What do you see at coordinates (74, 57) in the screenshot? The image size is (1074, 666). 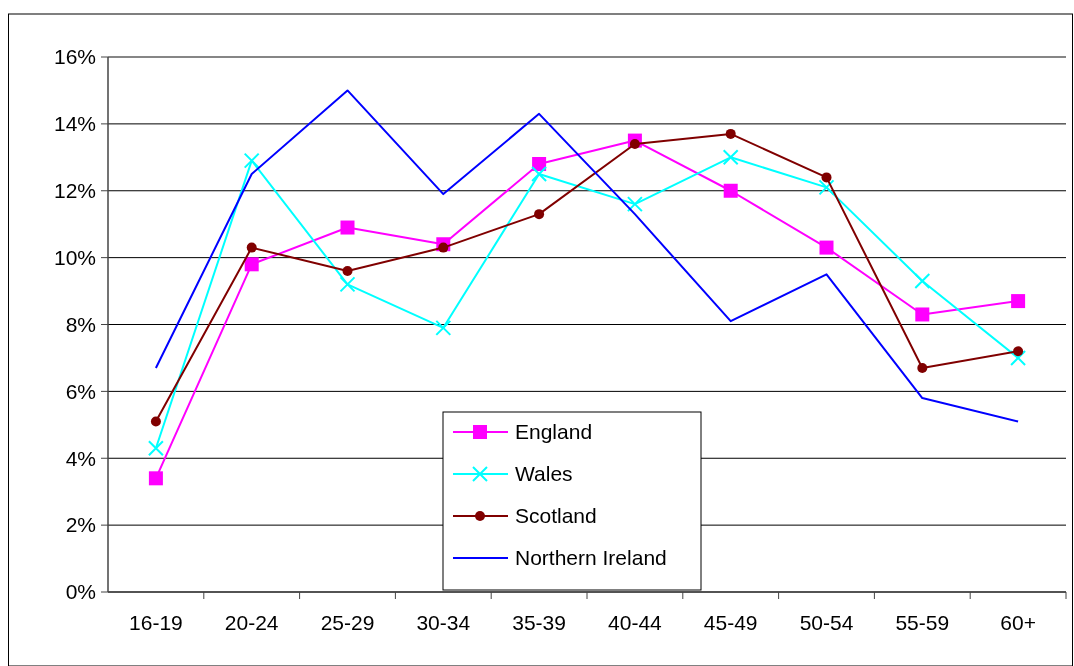 I see `y-tick-label: 16%` at bounding box center [74, 57].